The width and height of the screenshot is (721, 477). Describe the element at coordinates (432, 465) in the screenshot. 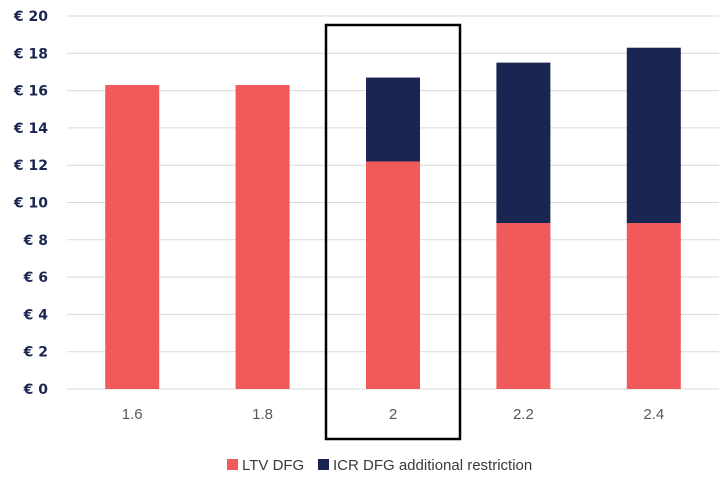

I see `legend-label-icr-dfg: ICR DFG additional restriction` at that location.